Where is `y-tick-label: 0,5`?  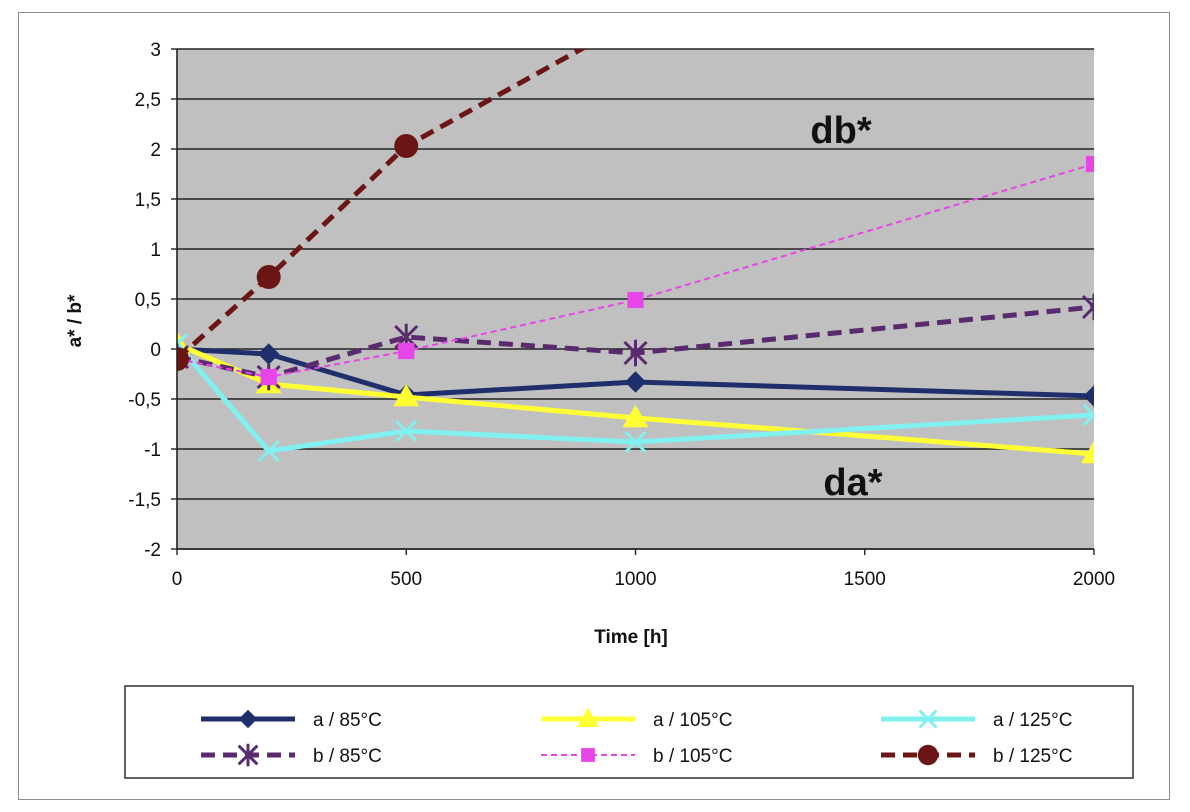 y-tick-label: 0,5 is located at coordinates (148, 300).